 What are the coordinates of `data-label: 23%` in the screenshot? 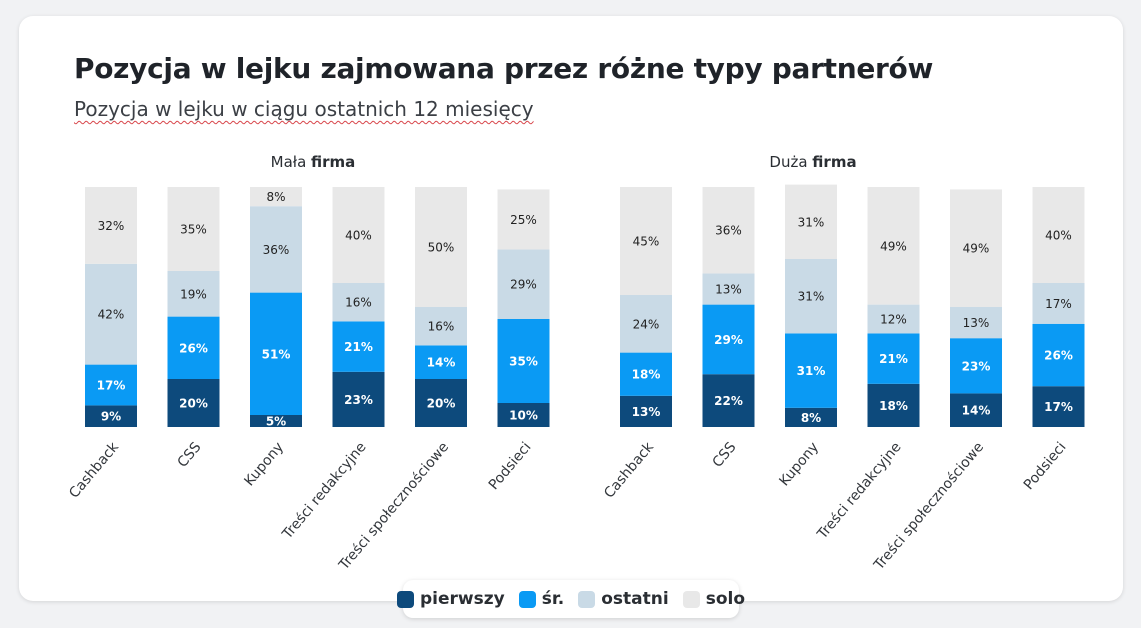 It's located at (358, 400).